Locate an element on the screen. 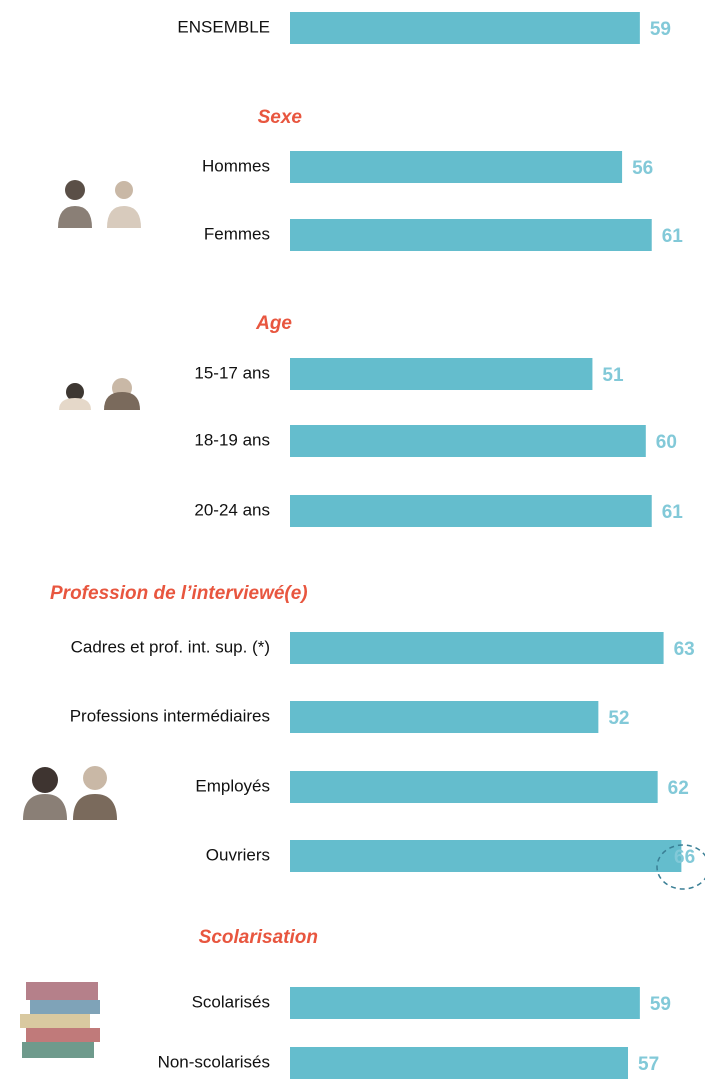  section-heading: Sexe is located at coordinates (280, 117).